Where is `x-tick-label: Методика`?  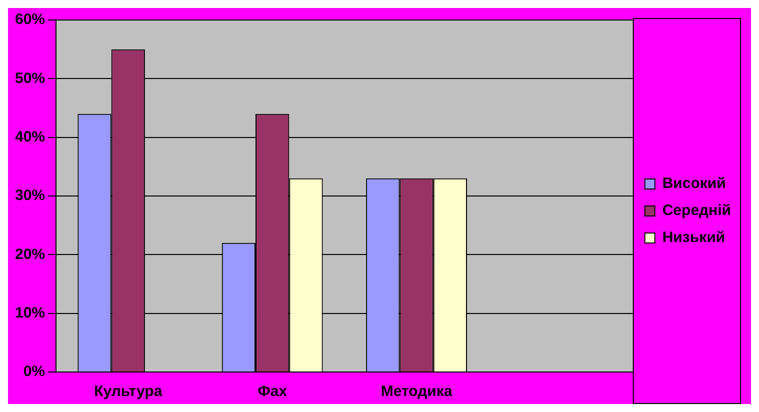
x-tick-label: Методика is located at coordinates (416, 391).